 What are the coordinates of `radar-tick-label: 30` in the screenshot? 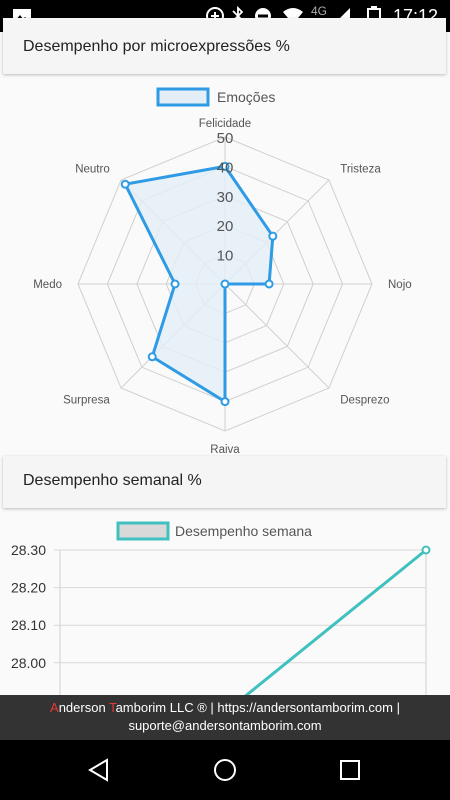 It's located at (225, 197).